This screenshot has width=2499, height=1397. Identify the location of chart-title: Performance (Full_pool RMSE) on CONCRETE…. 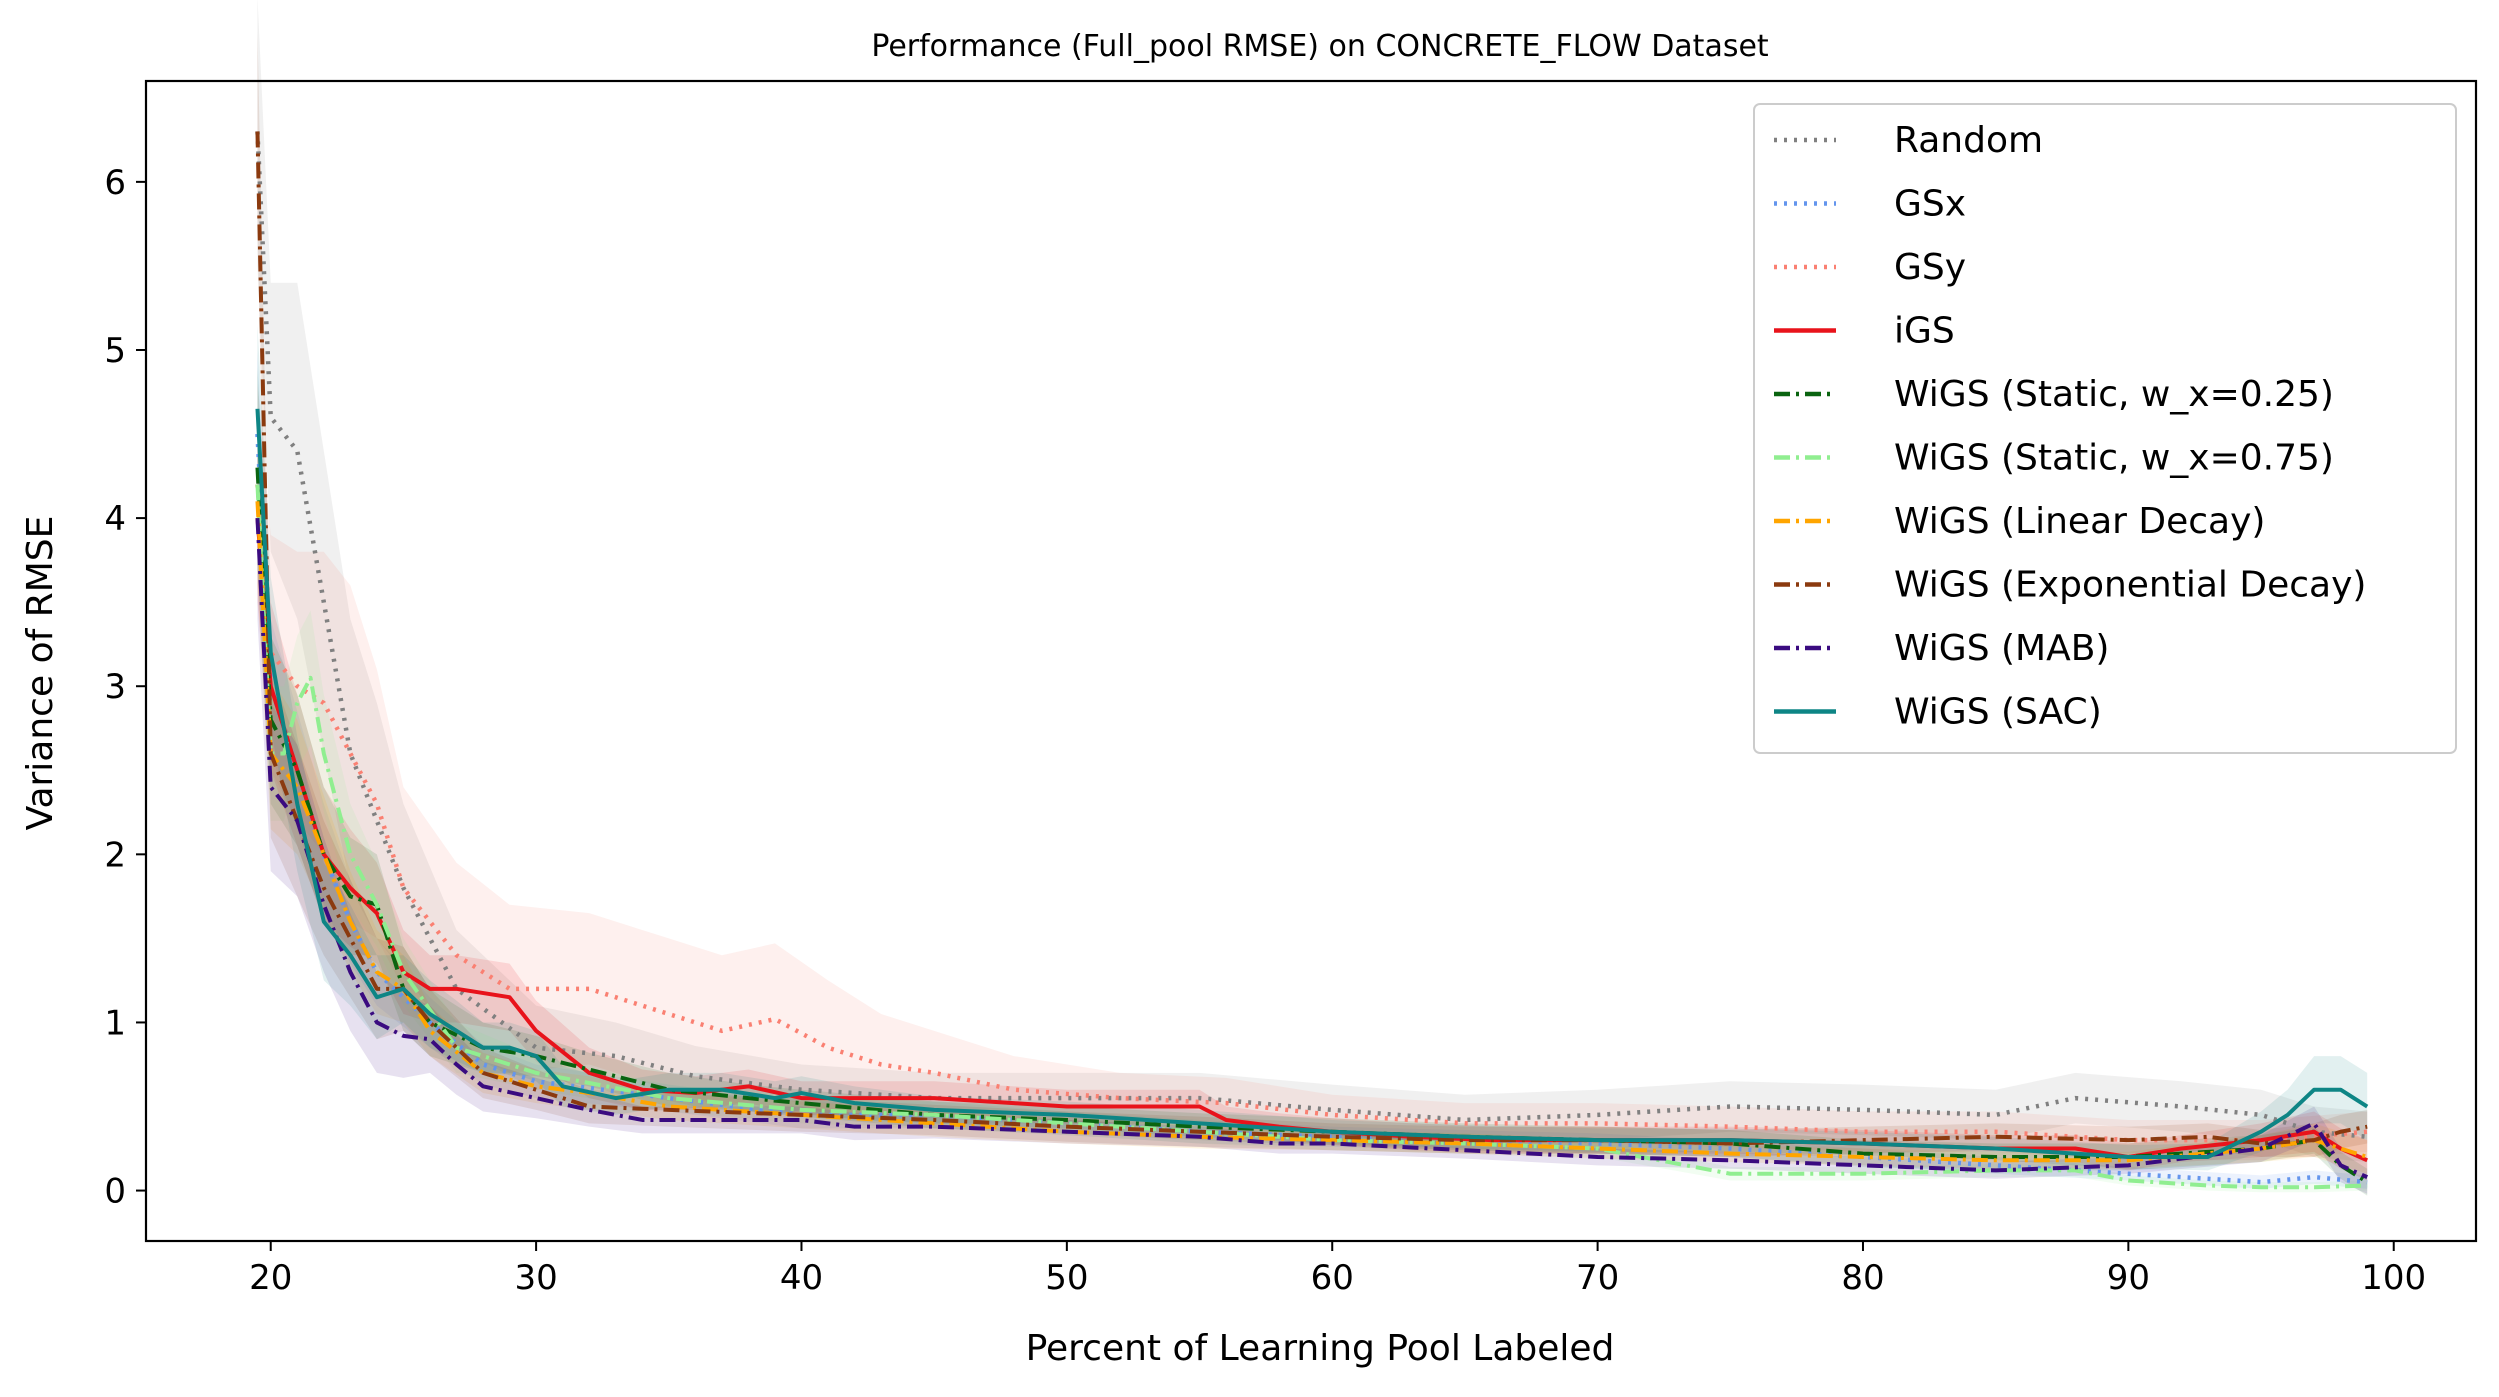
(1320, 46).